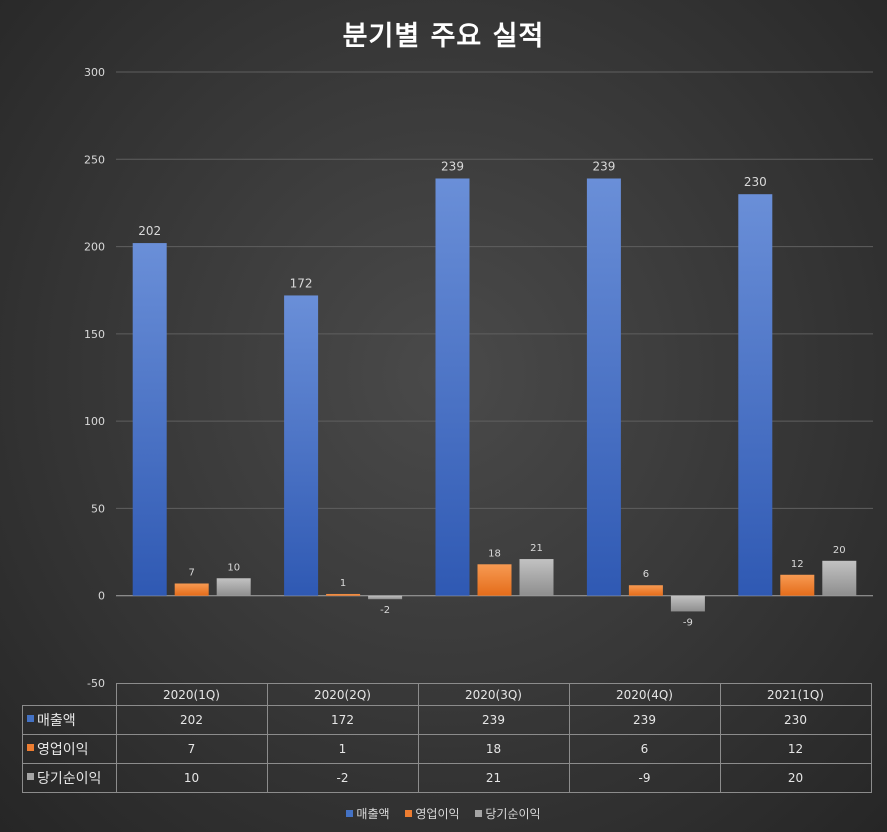 The height and width of the screenshot is (832, 887). Describe the element at coordinates (795, 778) in the screenshot. I see `table-cell: 20` at that location.